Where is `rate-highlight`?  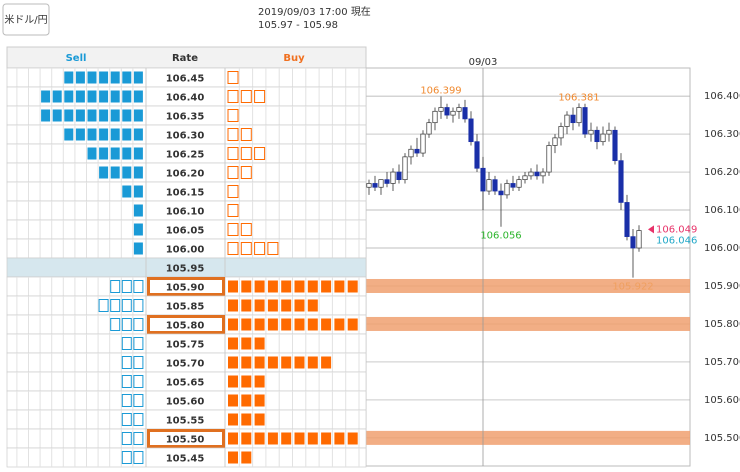
rate-highlight is located at coordinates (186, 286).